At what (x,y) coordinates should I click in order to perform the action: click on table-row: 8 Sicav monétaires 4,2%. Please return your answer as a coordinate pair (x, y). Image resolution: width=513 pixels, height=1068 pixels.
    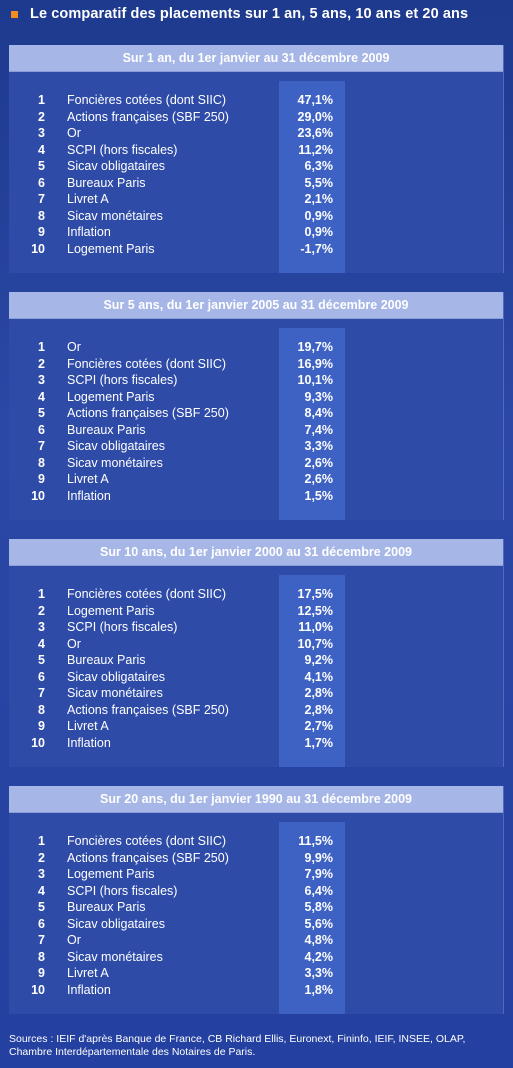
    Looking at the image, I should click on (256, 957).